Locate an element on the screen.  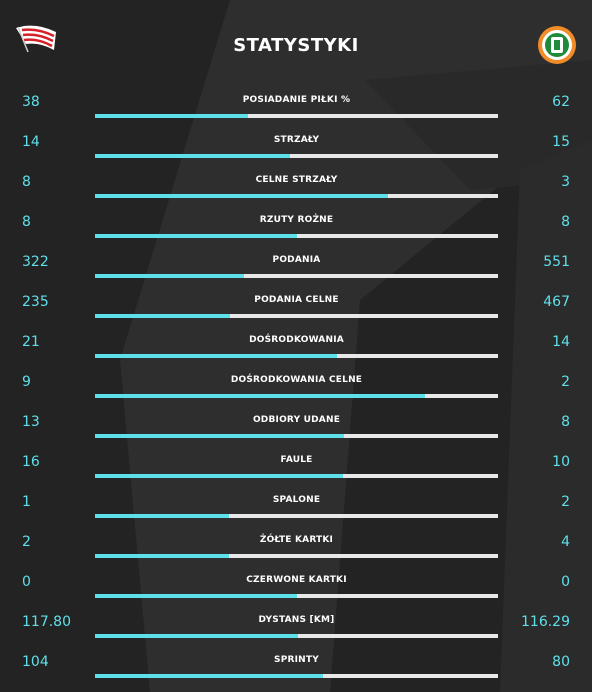
stat-row: 16 FAULE 10 is located at coordinates (296, 474).